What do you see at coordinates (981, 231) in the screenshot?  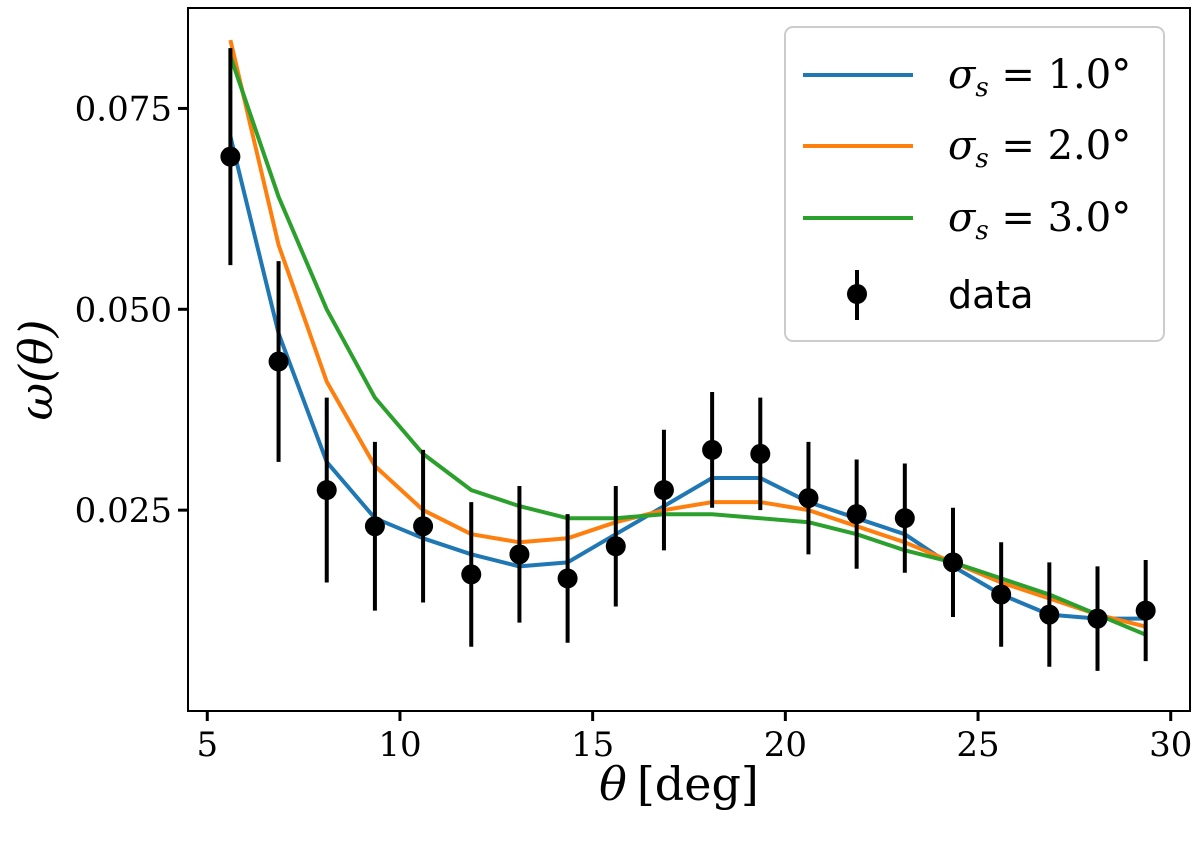 I see `legend-label-sigma-3-sub: s` at bounding box center [981, 231].